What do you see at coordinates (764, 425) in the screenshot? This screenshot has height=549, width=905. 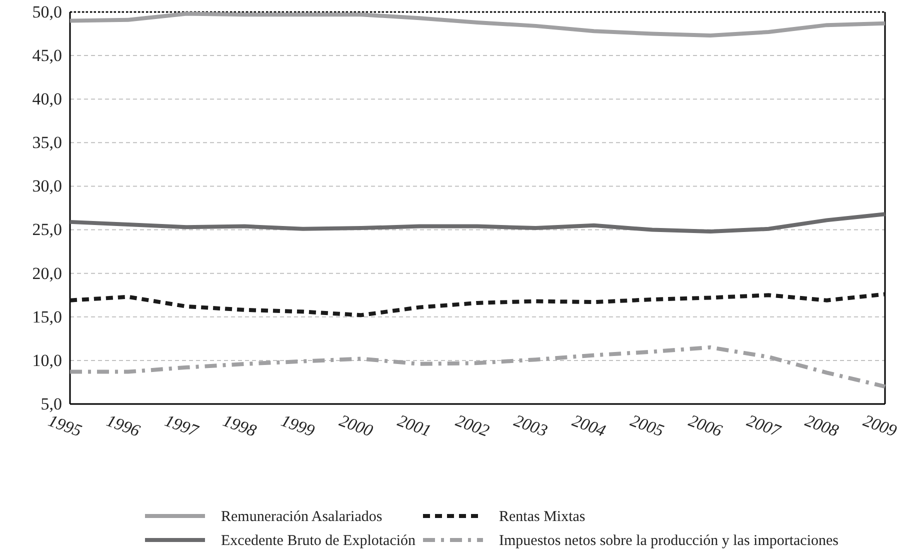 I see `x-tick-label: 2007` at bounding box center [764, 425].